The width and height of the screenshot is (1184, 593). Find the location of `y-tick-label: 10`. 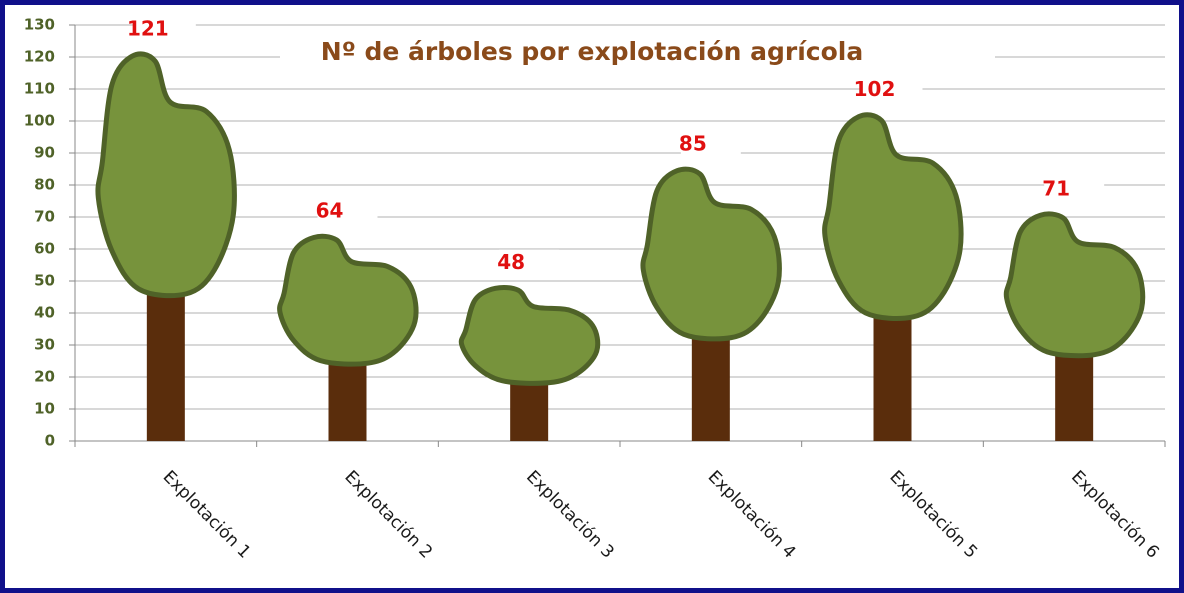

y-tick-label: 10 is located at coordinates (44, 409).